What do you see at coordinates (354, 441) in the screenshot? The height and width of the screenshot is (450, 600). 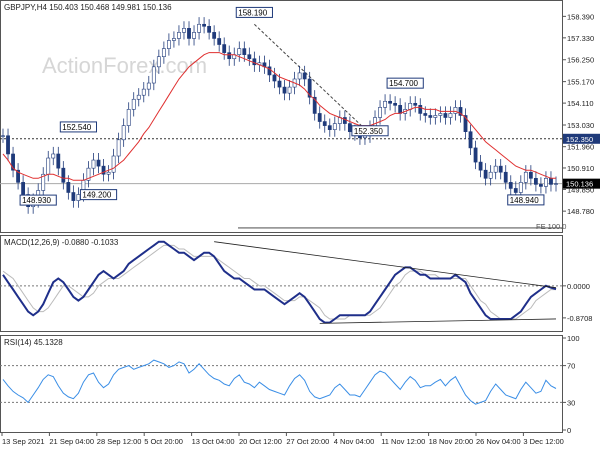 I see `xtick-label: 4 Nov 04:00` at bounding box center [354, 441].